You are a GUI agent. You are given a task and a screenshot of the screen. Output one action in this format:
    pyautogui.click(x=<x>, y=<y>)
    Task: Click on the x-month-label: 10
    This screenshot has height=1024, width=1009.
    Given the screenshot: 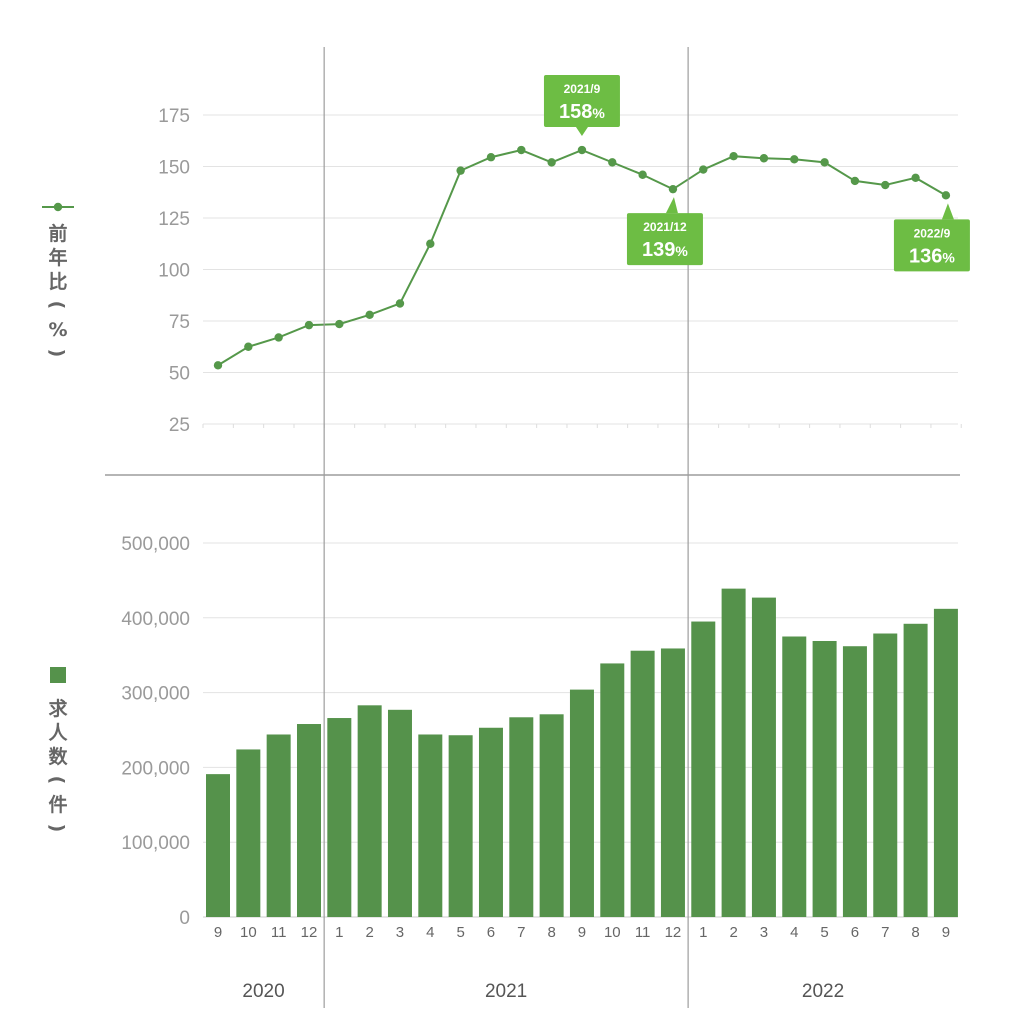 What is the action you would take?
    pyautogui.click(x=612, y=932)
    